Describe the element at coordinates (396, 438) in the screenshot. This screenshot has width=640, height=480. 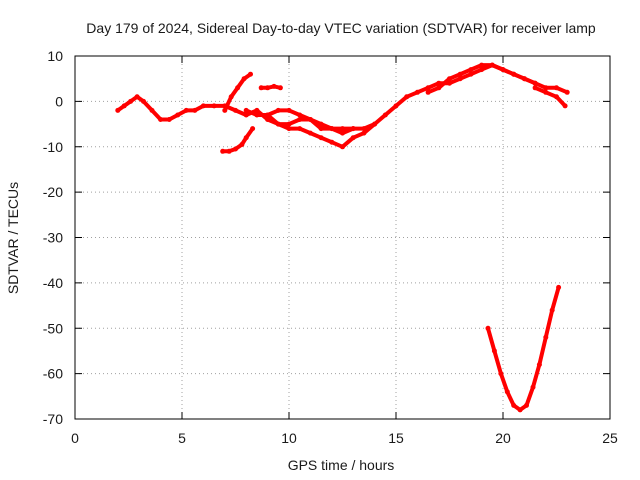
I see `x-tick-label: 15` at that location.